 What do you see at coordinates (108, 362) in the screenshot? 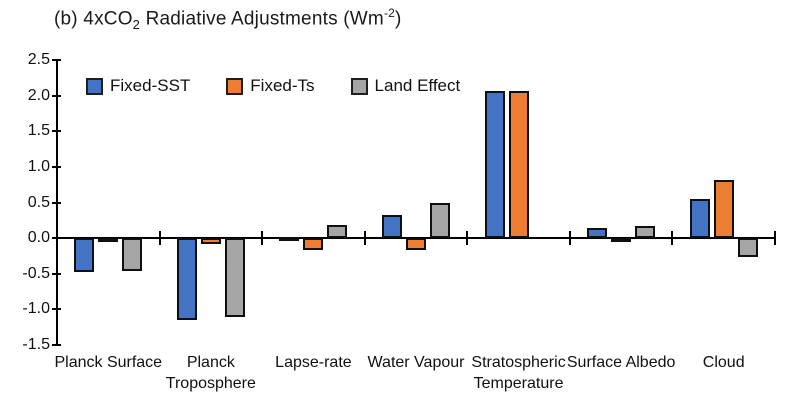
I see `x-axis-category-label: Planck Surface` at bounding box center [108, 362].